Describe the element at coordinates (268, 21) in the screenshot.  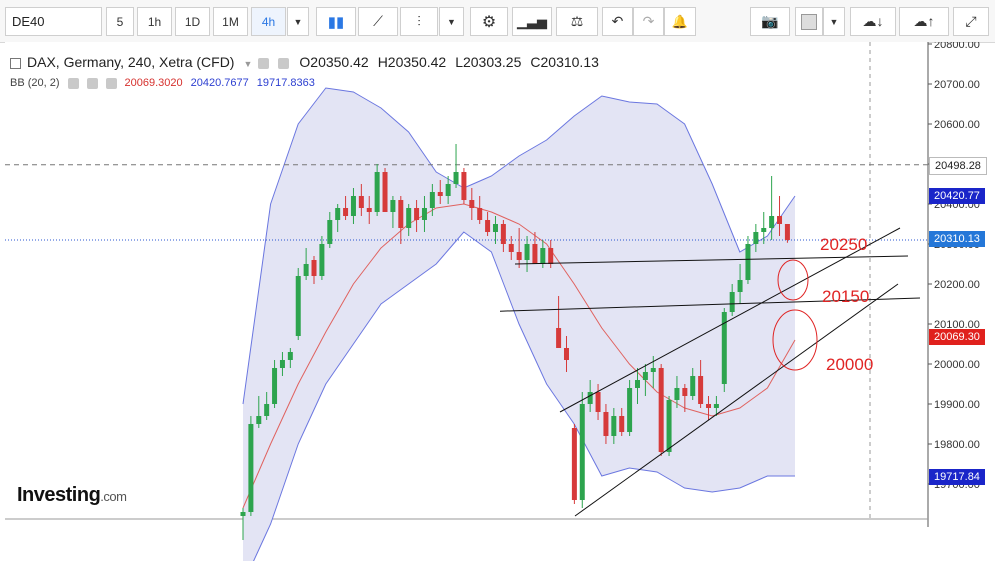
I see `interval-4h: 4h` at that location.